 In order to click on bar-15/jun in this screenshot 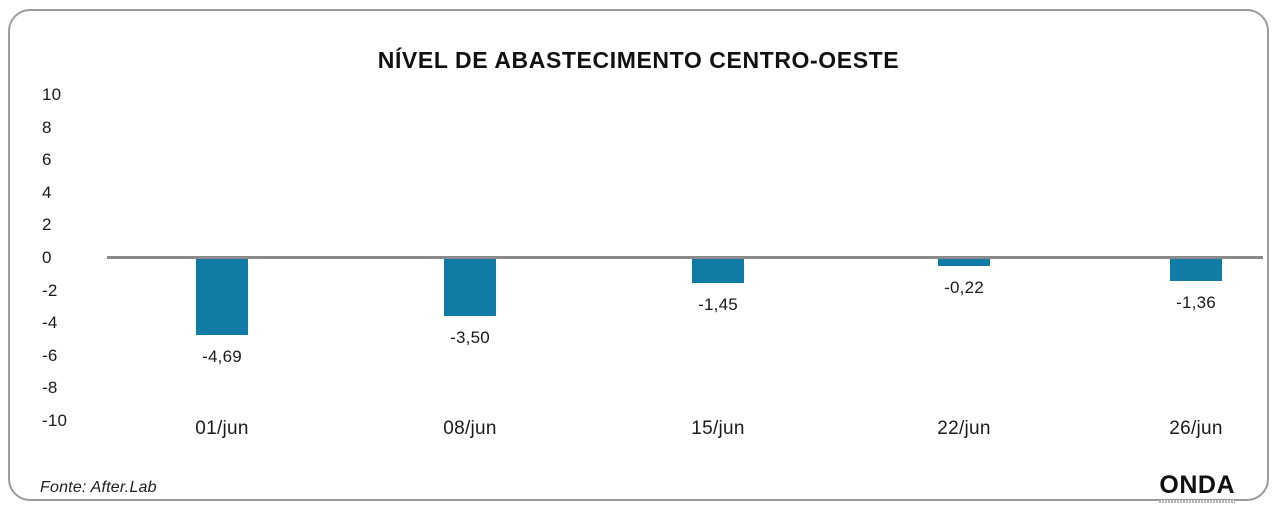, I will do `click(718, 271)`.